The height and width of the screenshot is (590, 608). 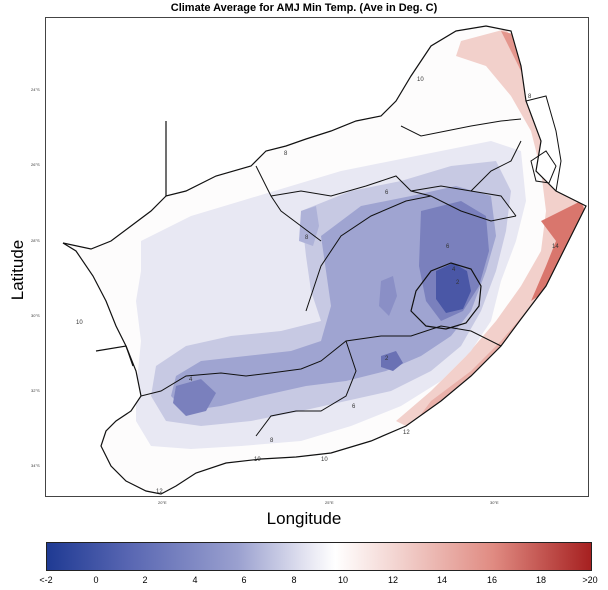 What do you see at coordinates (294, 580) in the screenshot?
I see `colorbar-label: 8` at bounding box center [294, 580].